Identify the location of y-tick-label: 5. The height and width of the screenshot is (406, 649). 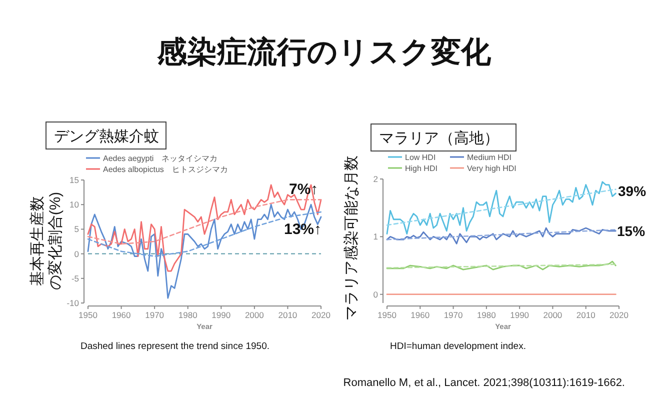
(77, 229).